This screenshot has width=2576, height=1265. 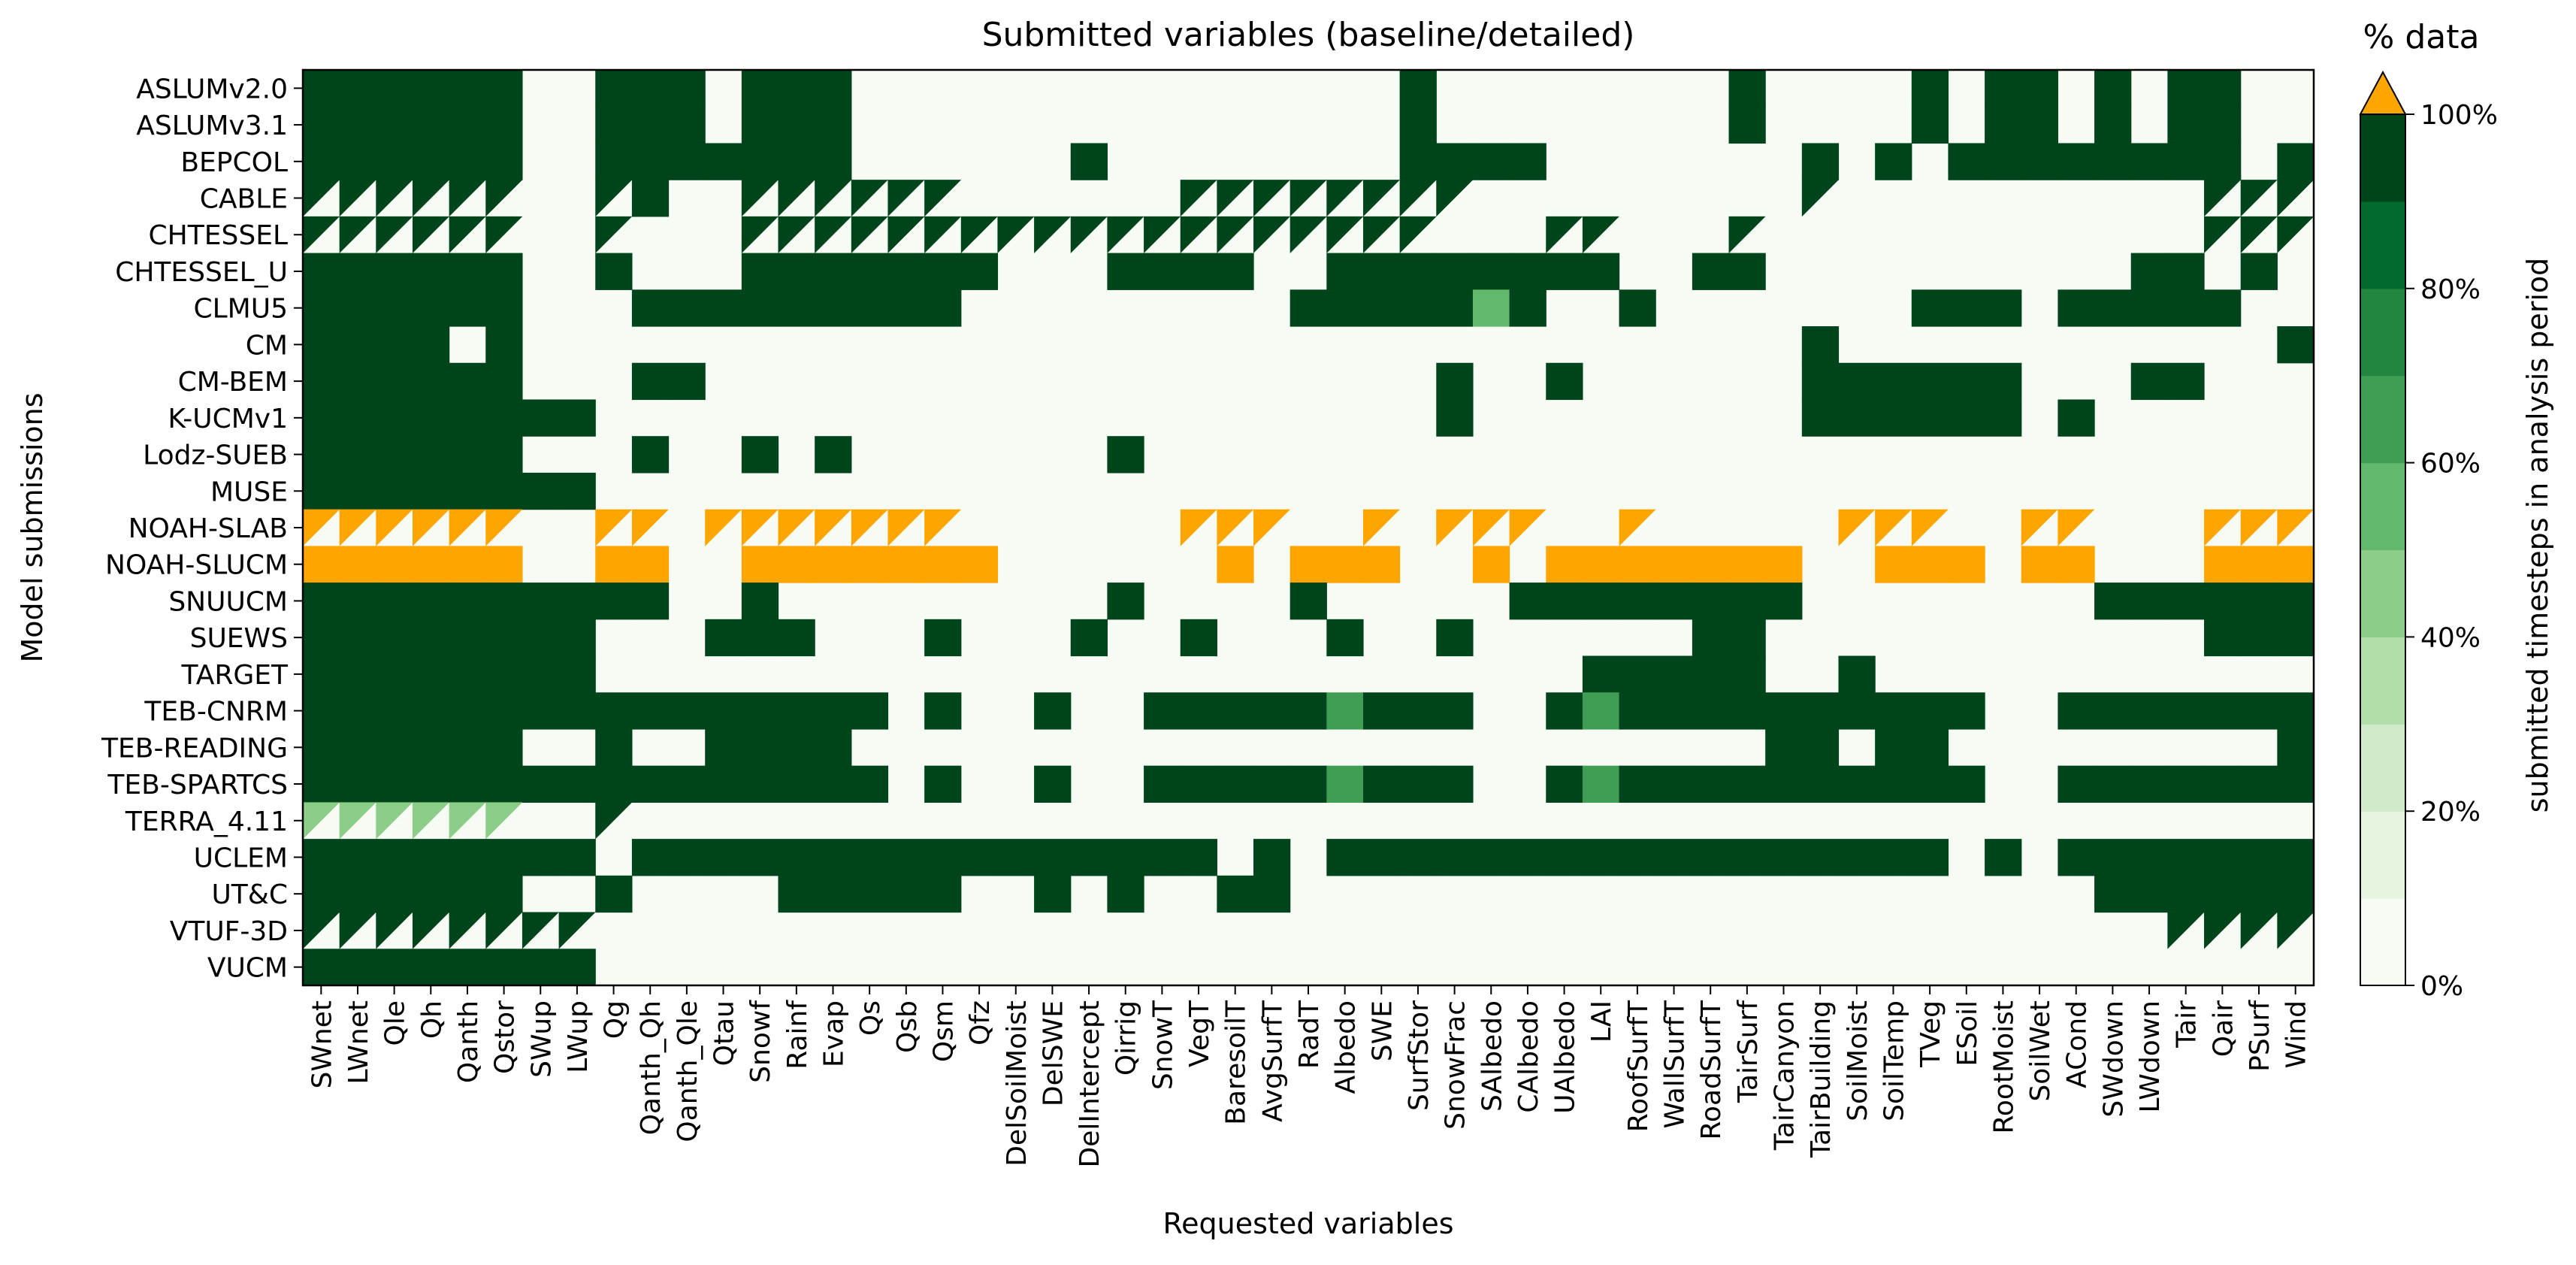 I want to click on x-tick-label: SWup, so click(x=541, y=1039).